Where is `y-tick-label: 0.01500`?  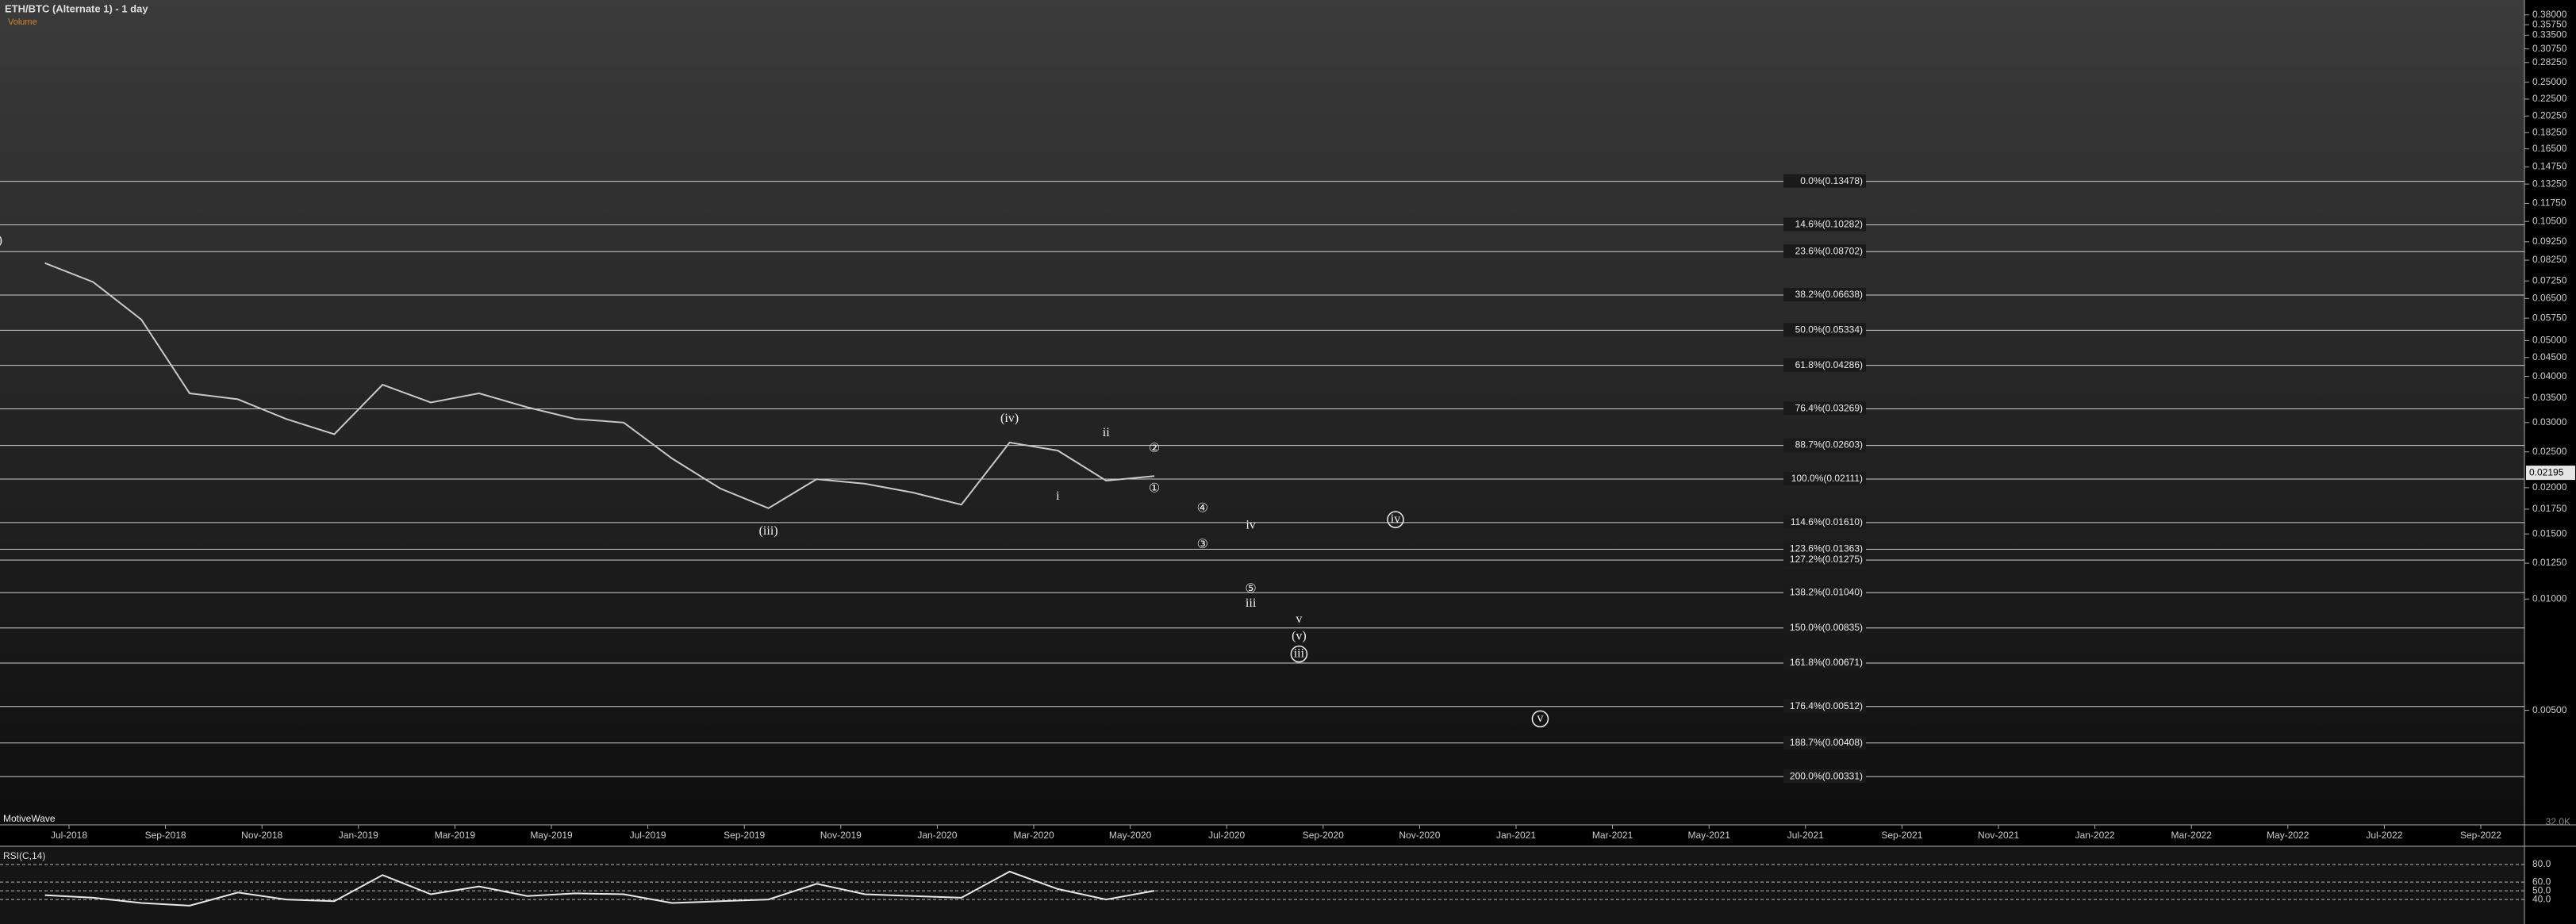 y-tick-label: 0.01500 is located at coordinates (2549, 533).